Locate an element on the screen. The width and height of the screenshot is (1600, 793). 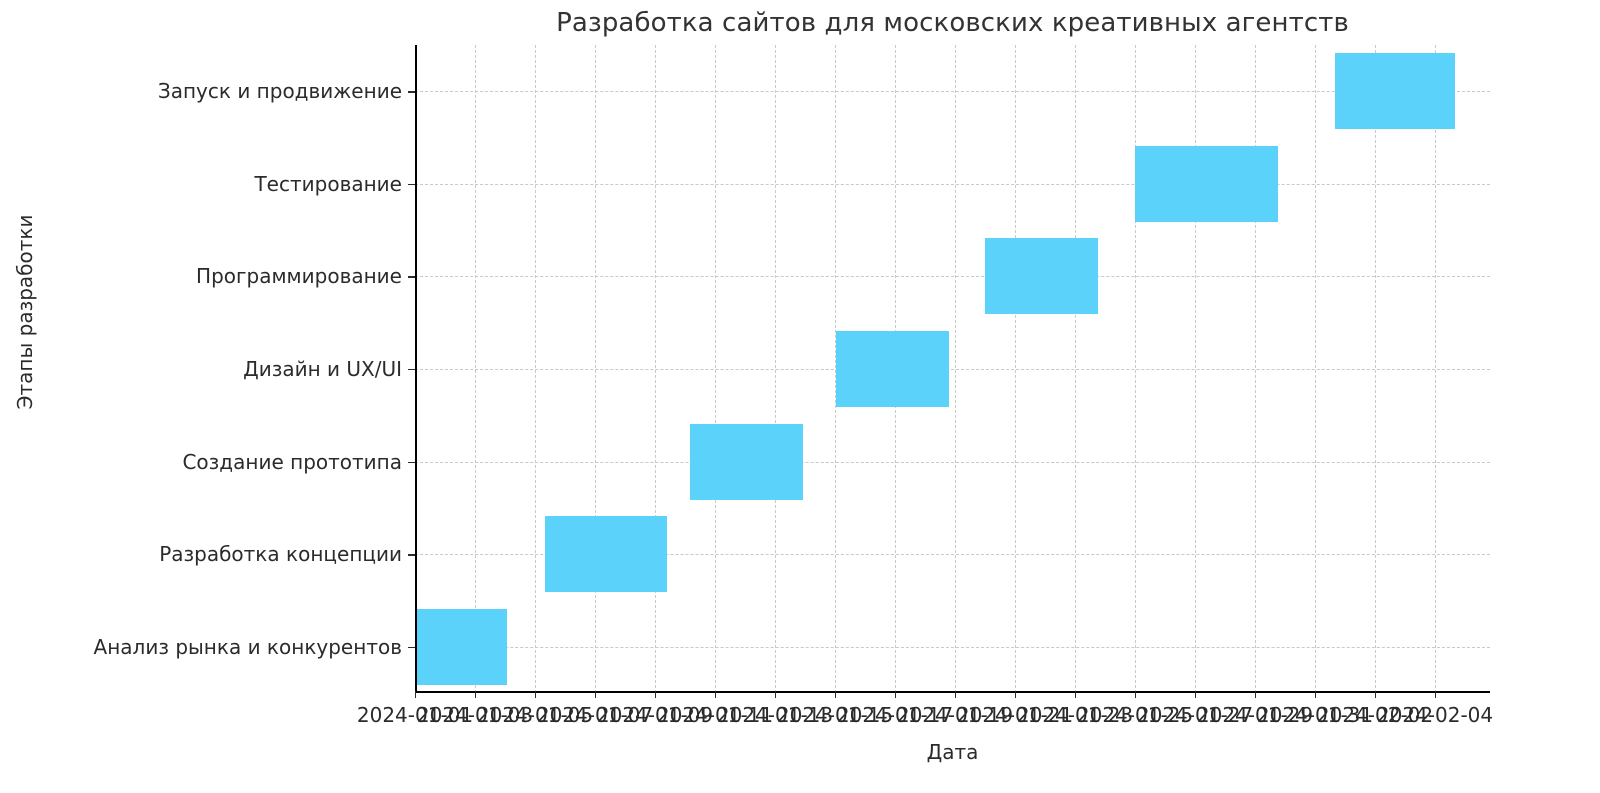
y-axis-tick-label: Создание прототипа is located at coordinates (292, 461).